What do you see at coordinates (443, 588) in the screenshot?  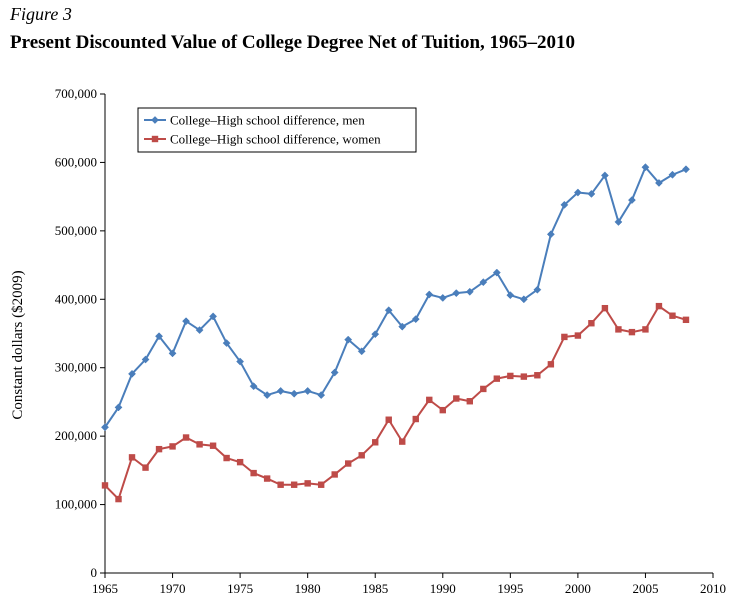 I see `x-tick-label: 1990` at bounding box center [443, 588].